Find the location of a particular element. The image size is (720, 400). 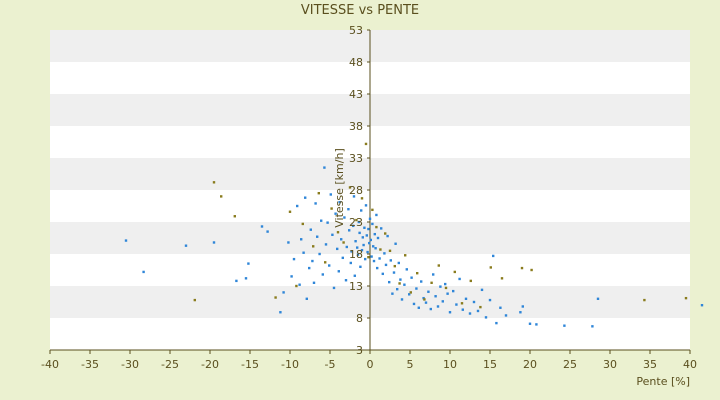

x-tick-label: 0 is located at coordinates (370, 364).